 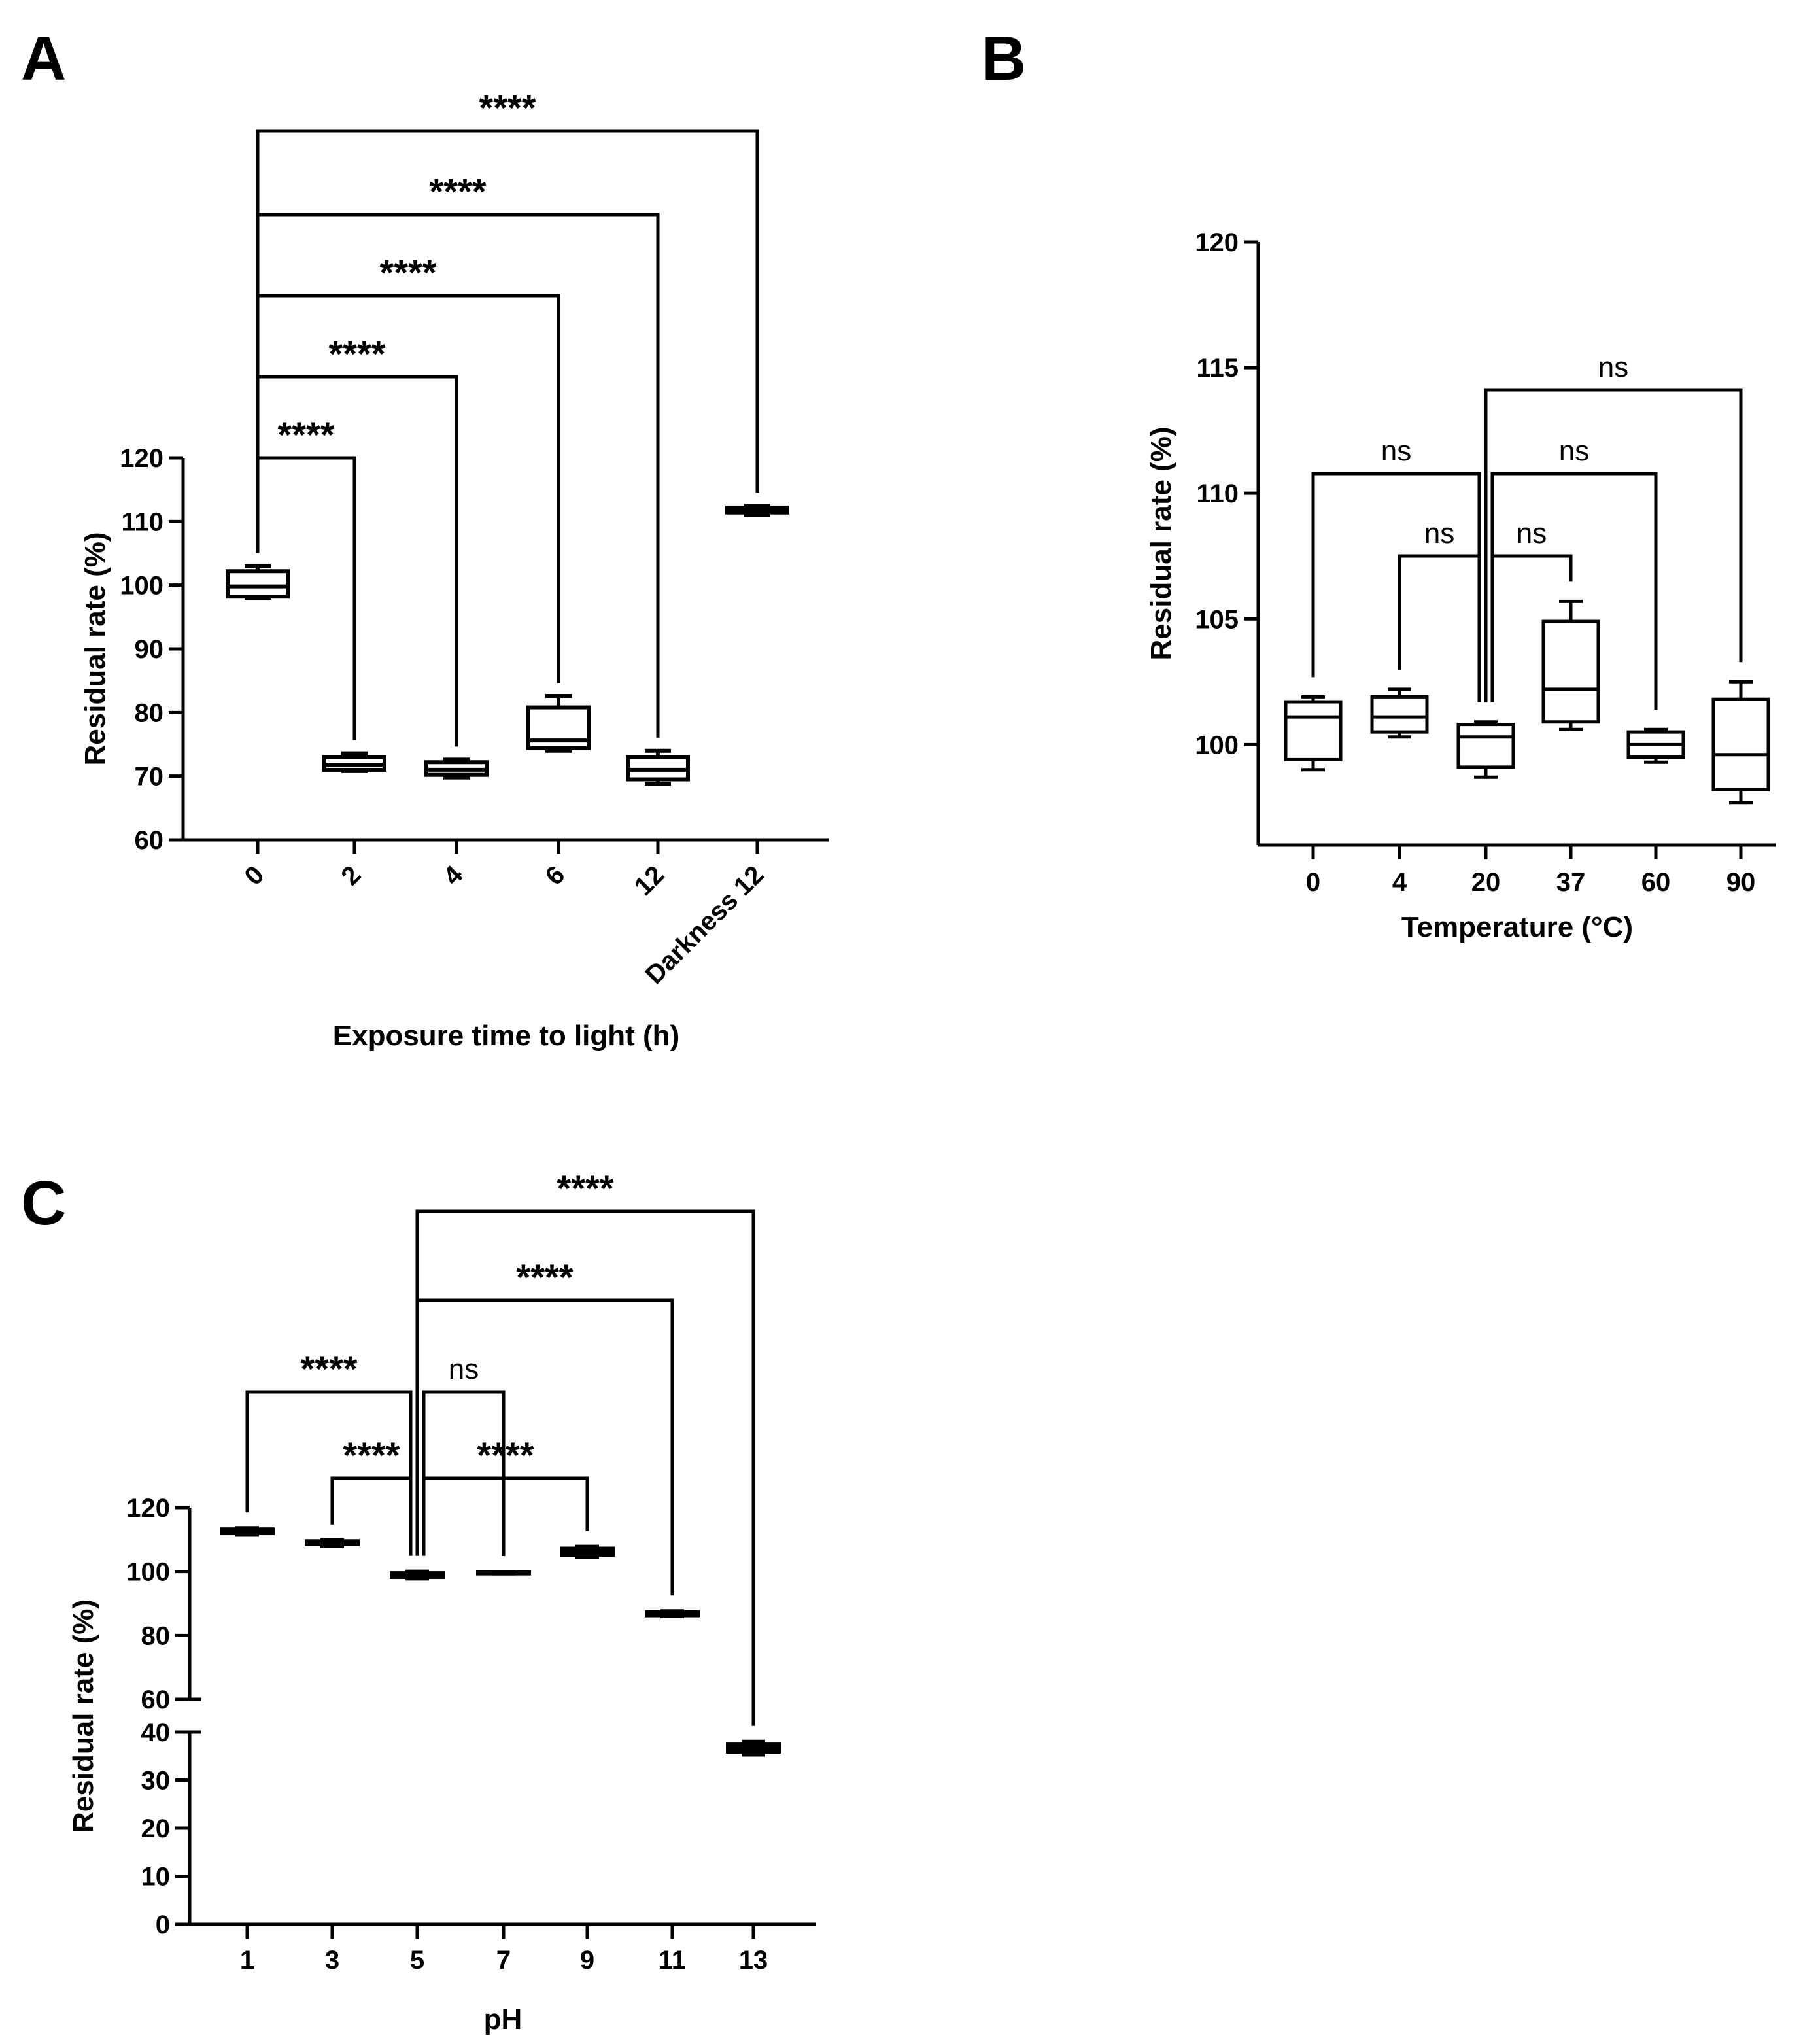 What do you see at coordinates (1217, 619) in the screenshot?
I see `y-tick-label-b-105: 105` at bounding box center [1217, 619].